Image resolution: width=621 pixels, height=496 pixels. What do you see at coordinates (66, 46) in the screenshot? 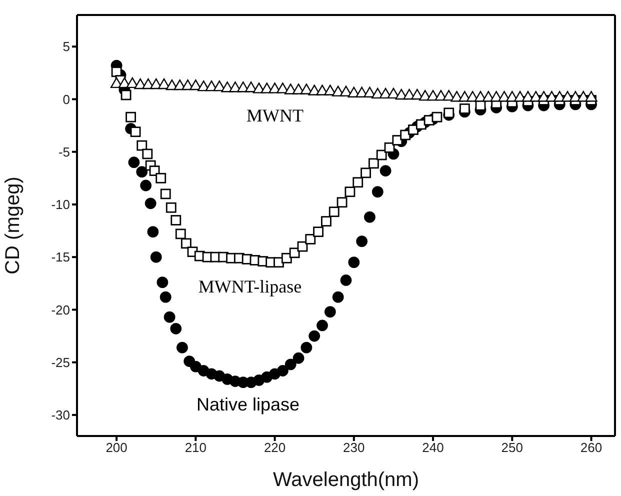
I see `y-tick-label: 5` at bounding box center [66, 46].